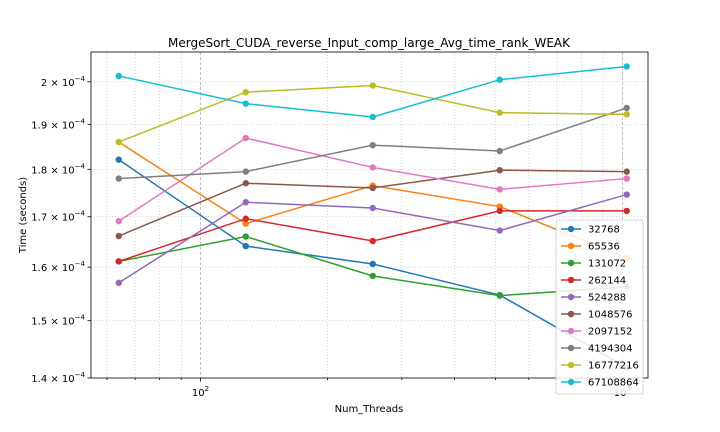  I want to click on legend-item: 4194304, so click(597, 349).